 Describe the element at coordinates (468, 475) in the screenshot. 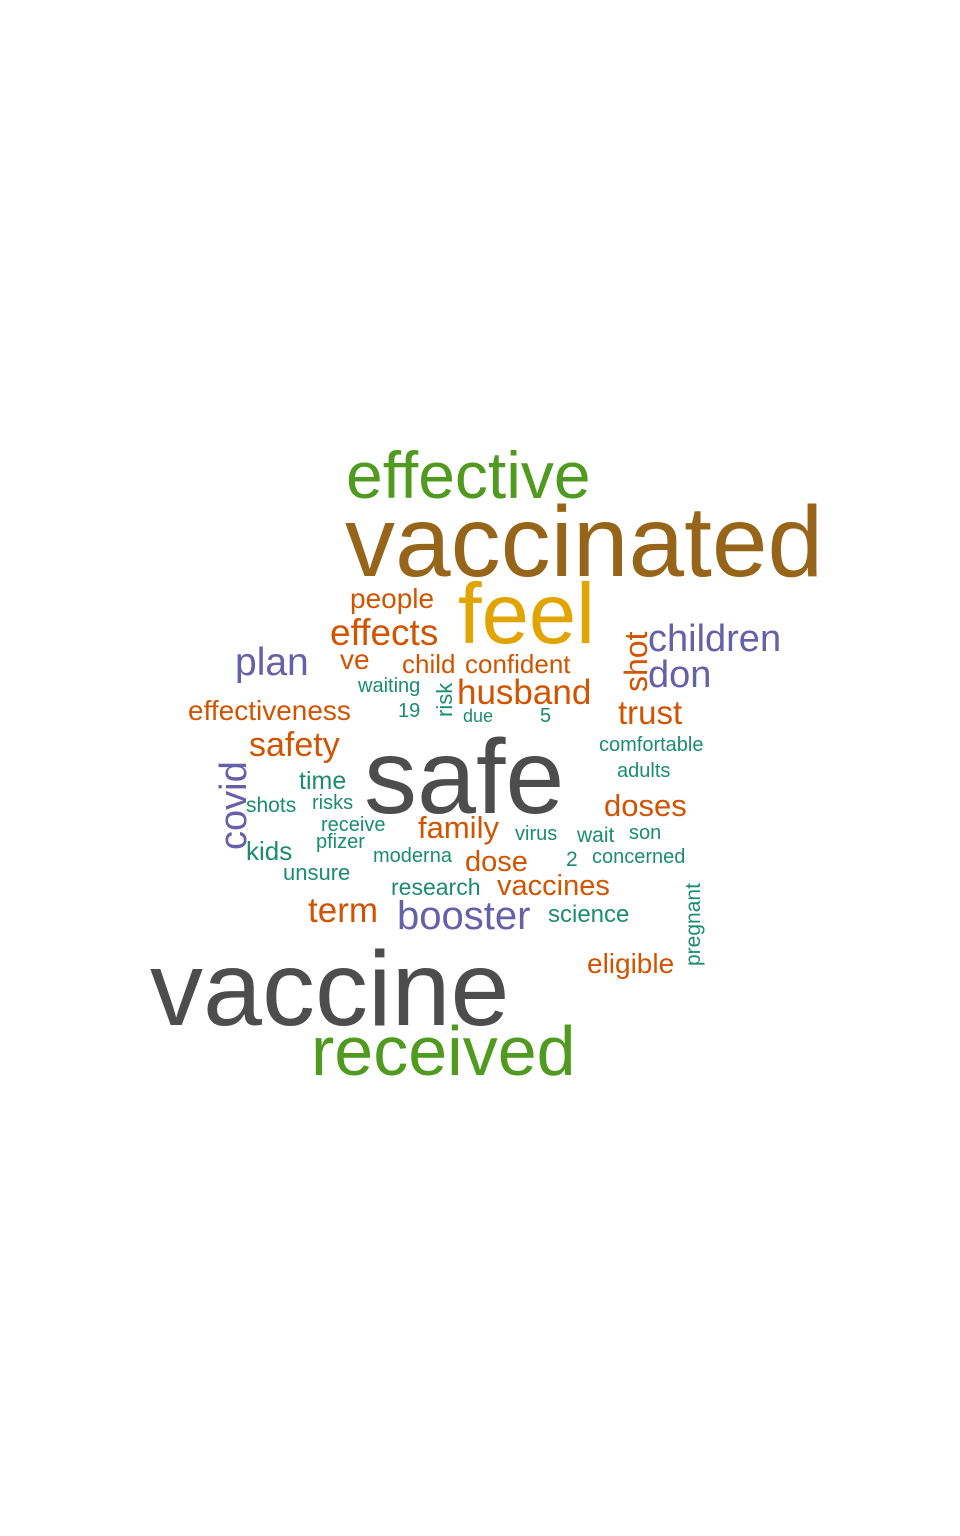

I see `word-effective: effective` at that location.